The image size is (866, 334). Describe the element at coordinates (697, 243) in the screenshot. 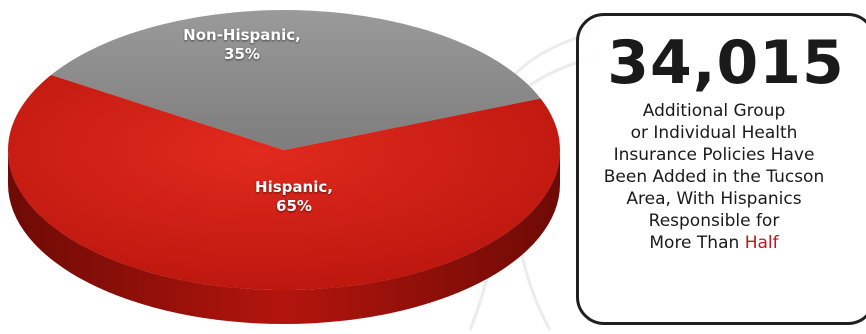

I see `stat-line-7-prefix: More Than` at that location.